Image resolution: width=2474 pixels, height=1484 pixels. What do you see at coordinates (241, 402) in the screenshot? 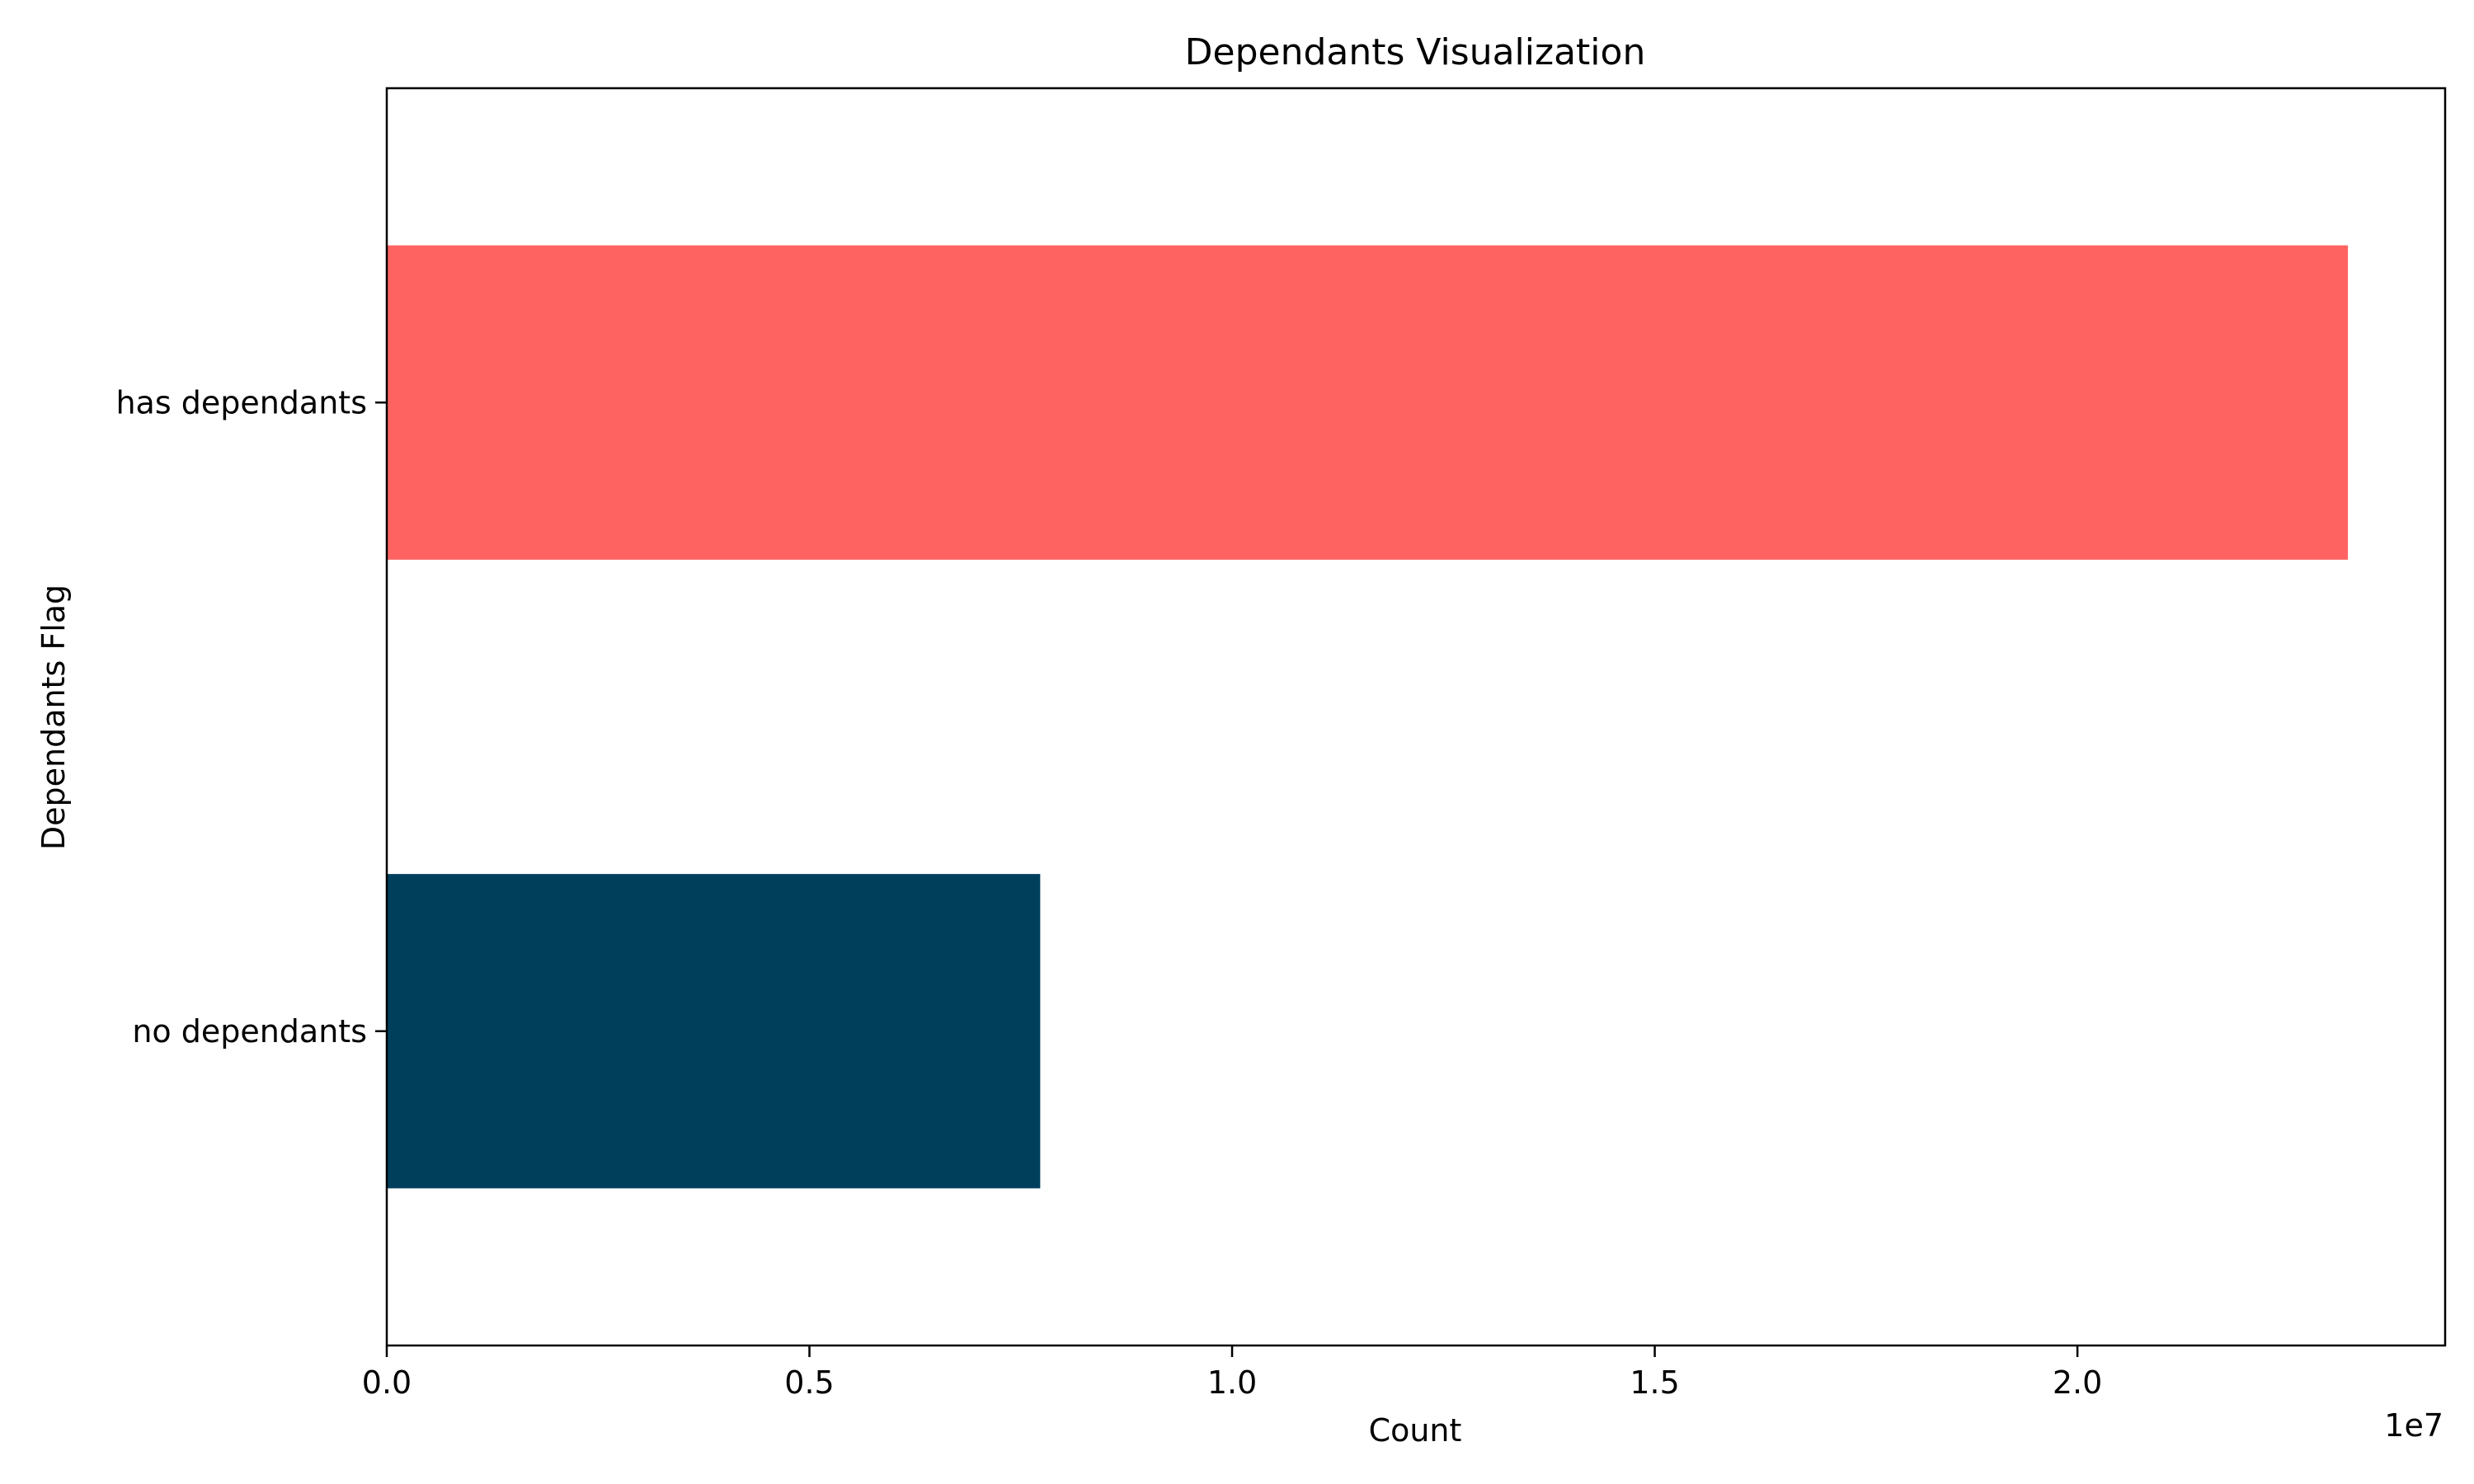
I see `y-tick-label-has-dependants: has dependants` at bounding box center [241, 402].